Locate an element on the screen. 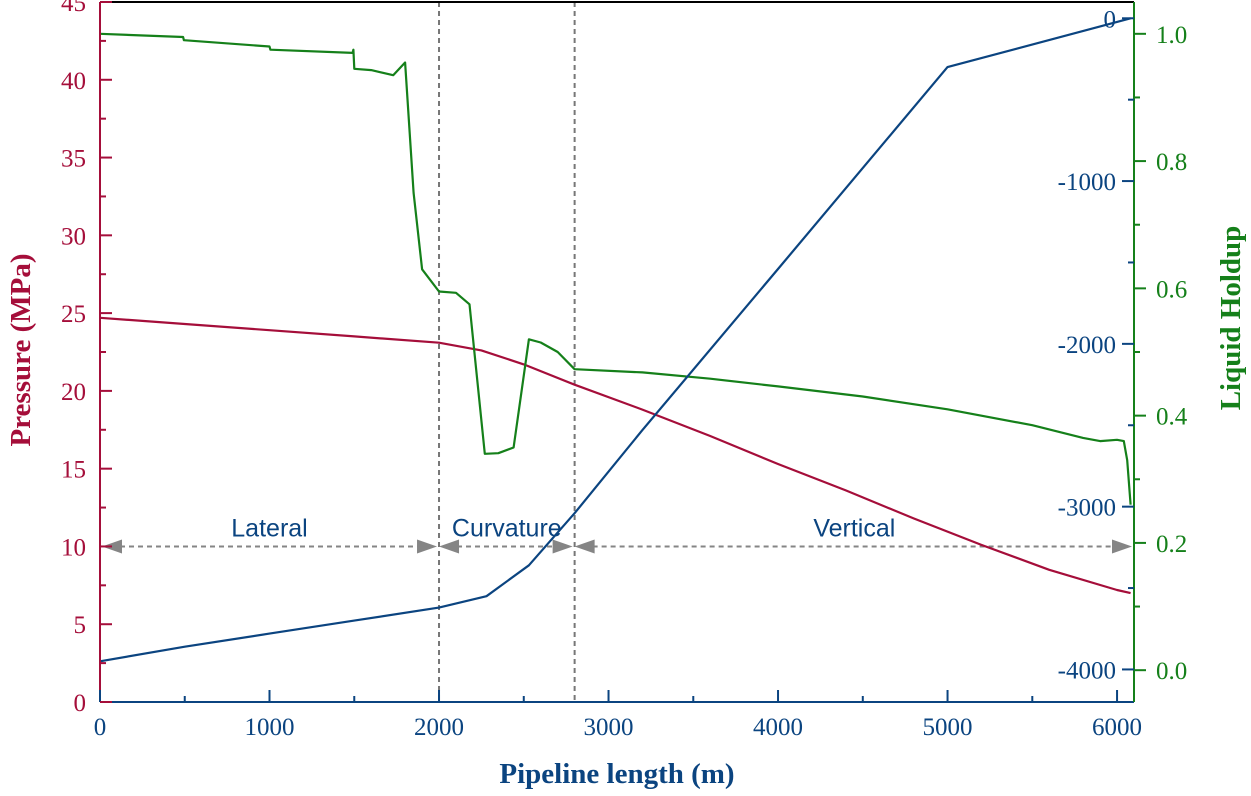 The height and width of the screenshot is (796, 1251). left-tick-label: 45 is located at coordinates (73, 8).